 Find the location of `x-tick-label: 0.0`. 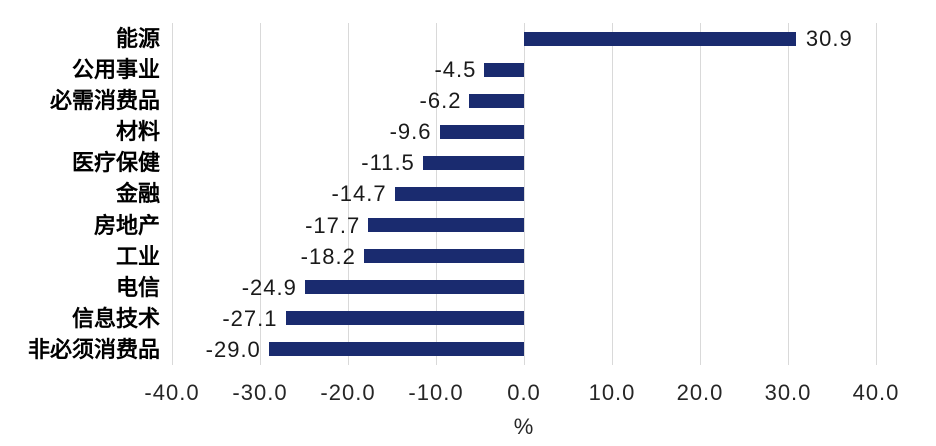

x-tick-label: 0.0 is located at coordinates (524, 392).